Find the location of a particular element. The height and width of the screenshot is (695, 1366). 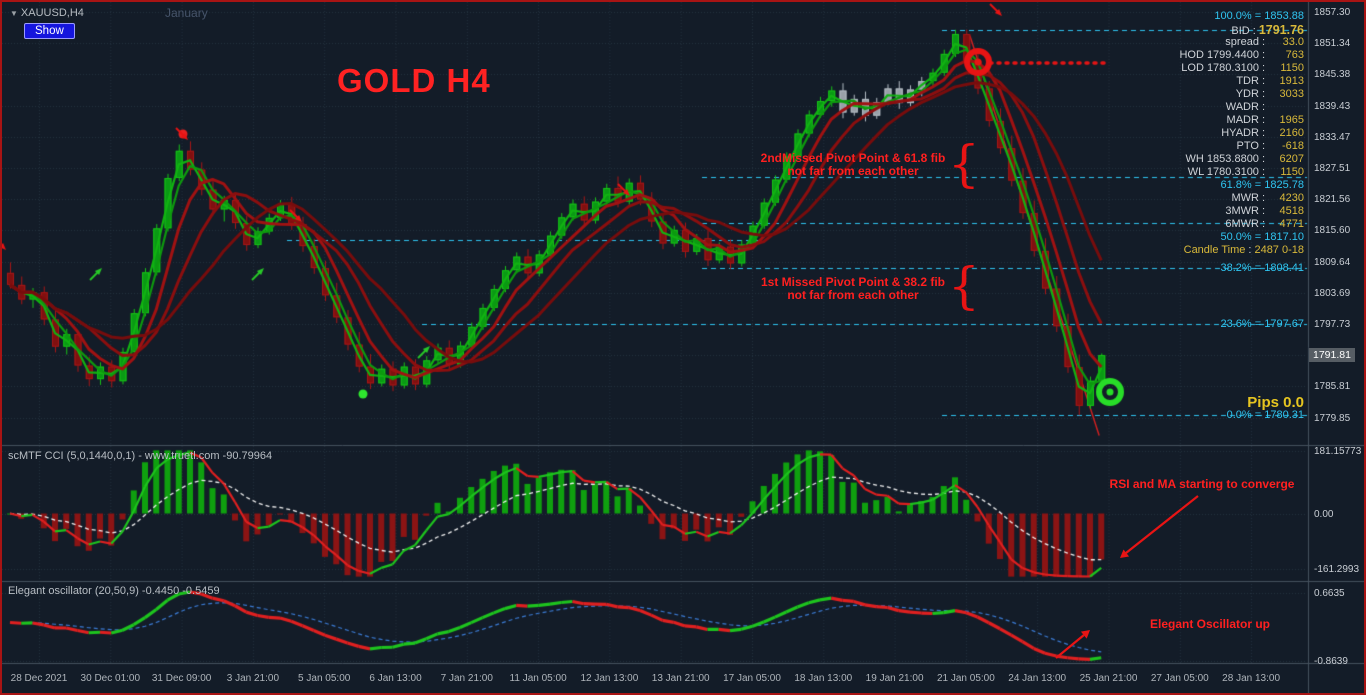

chevron-down-icon: ▼ is located at coordinates (14, 13).